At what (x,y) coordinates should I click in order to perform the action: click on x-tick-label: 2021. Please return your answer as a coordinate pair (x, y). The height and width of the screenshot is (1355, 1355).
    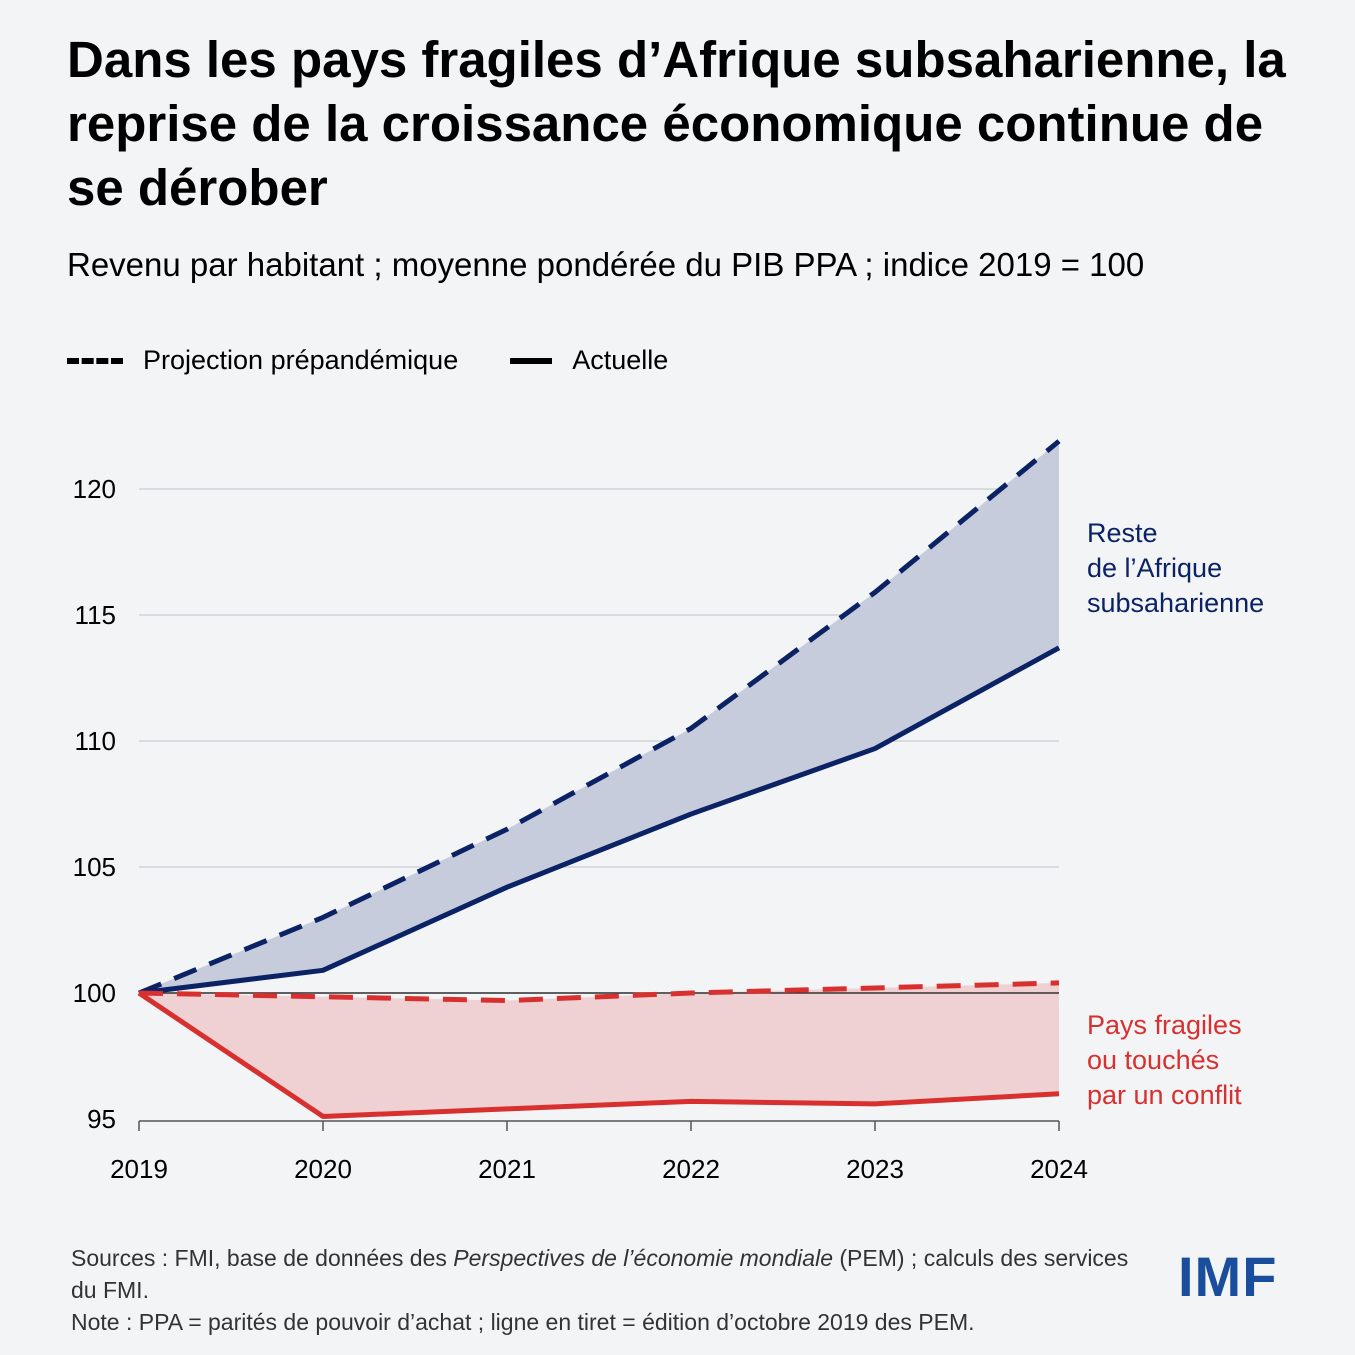
    Looking at the image, I should click on (507, 1169).